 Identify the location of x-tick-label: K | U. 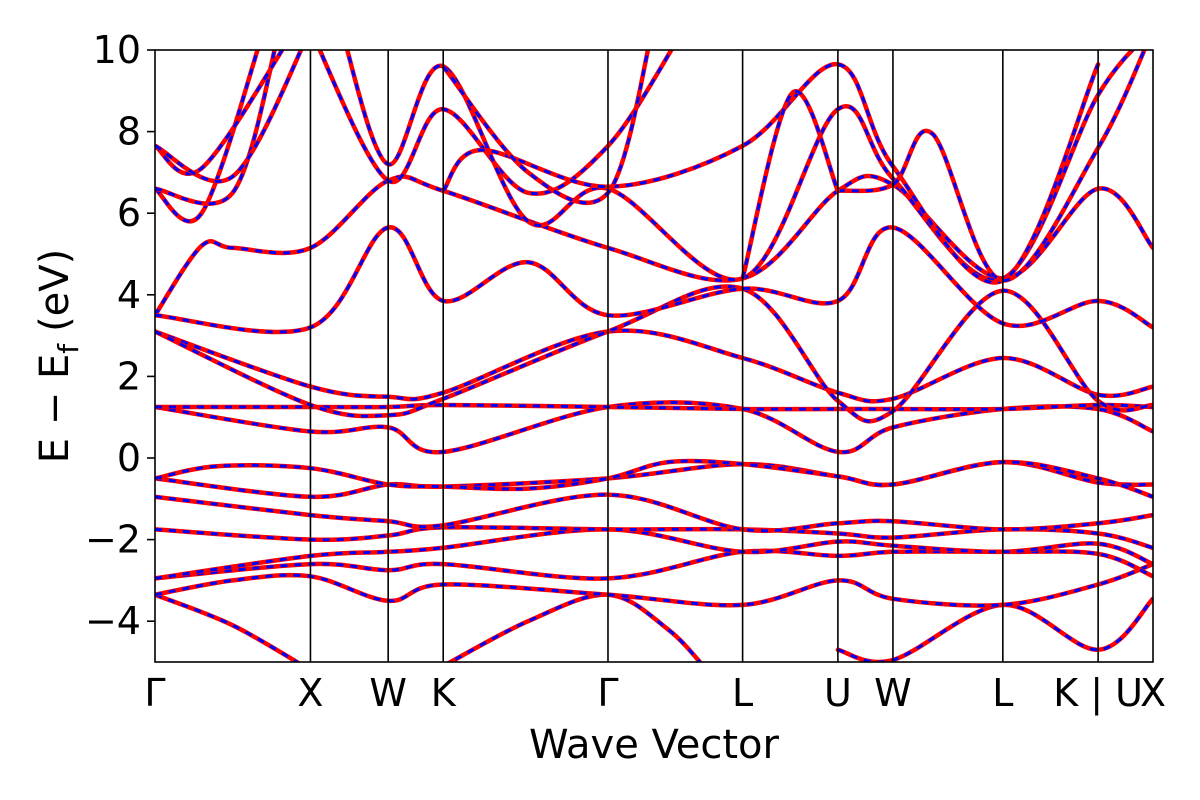
(1098, 693).